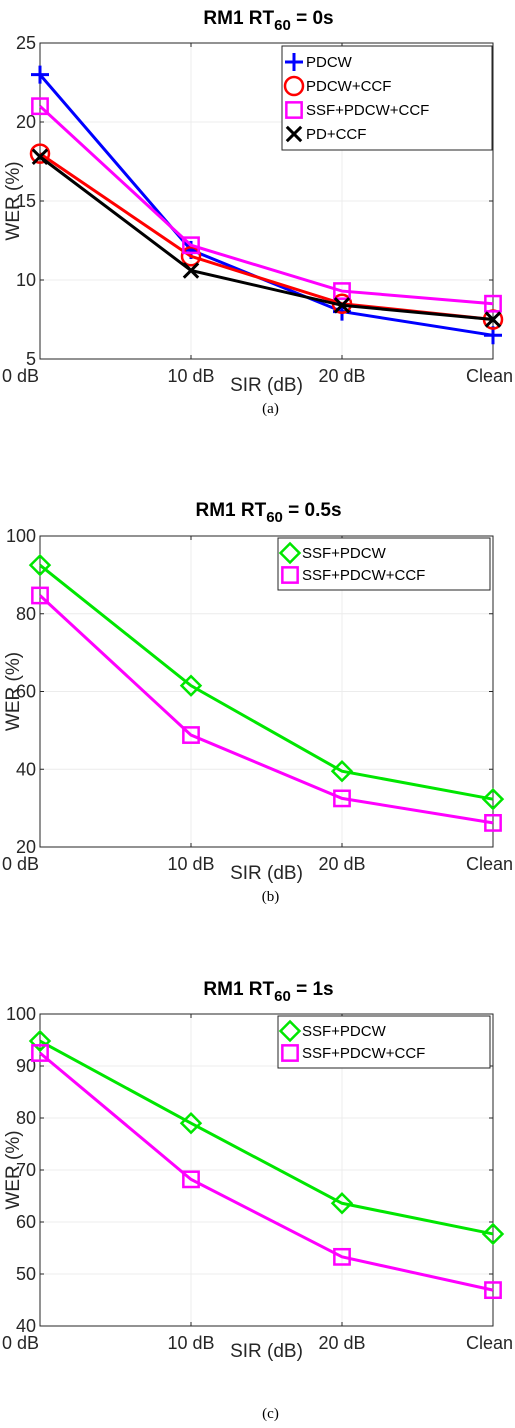  I want to click on legend-entry-label: PD+CCF, so click(336, 134).